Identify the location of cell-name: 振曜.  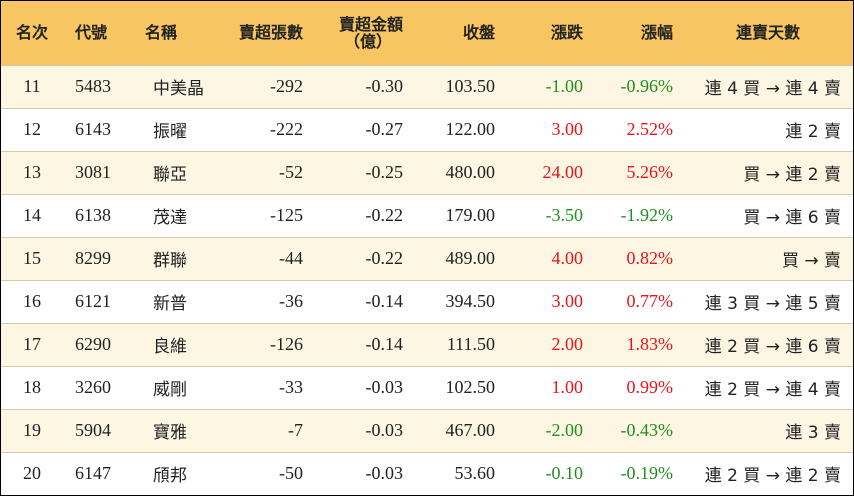
(170, 132).